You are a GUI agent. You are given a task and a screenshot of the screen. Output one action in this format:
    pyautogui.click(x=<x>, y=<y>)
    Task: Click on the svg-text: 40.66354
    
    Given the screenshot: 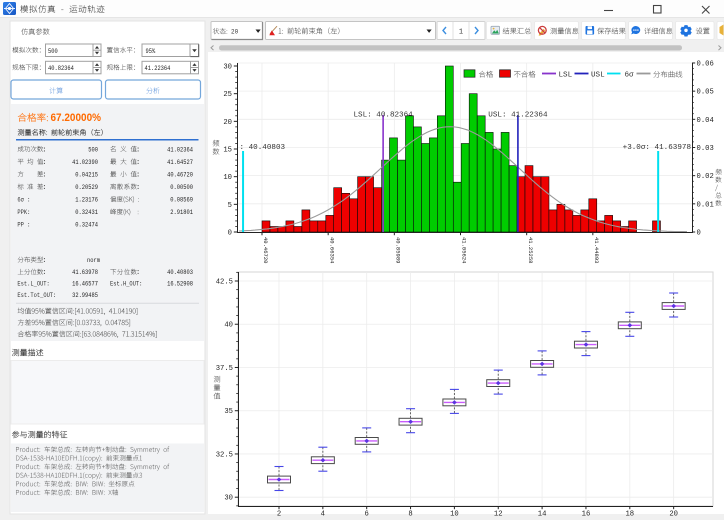 What is the action you would take?
    pyautogui.click(x=331, y=250)
    